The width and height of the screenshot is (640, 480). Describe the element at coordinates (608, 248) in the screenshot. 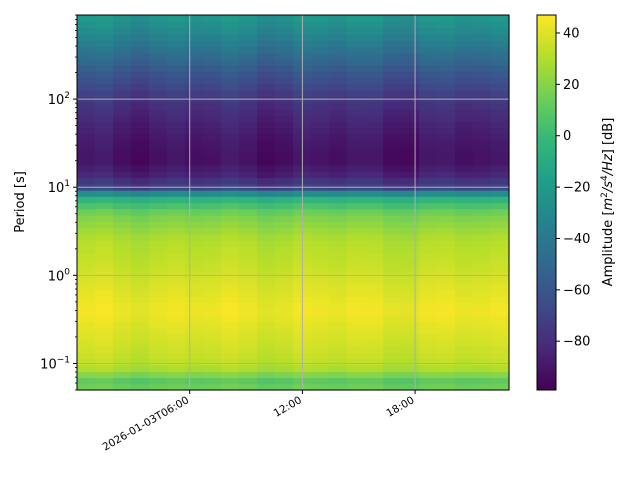

I see `colorbar-label-prefix: Amplitude [` at that location.